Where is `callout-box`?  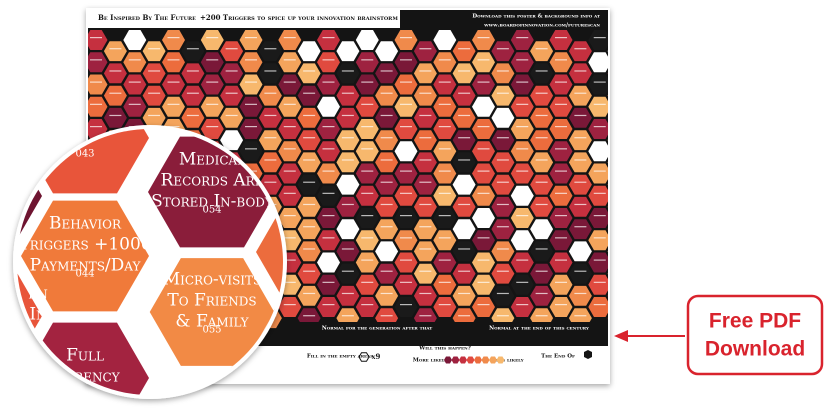
callout-box is located at coordinates (755, 335).